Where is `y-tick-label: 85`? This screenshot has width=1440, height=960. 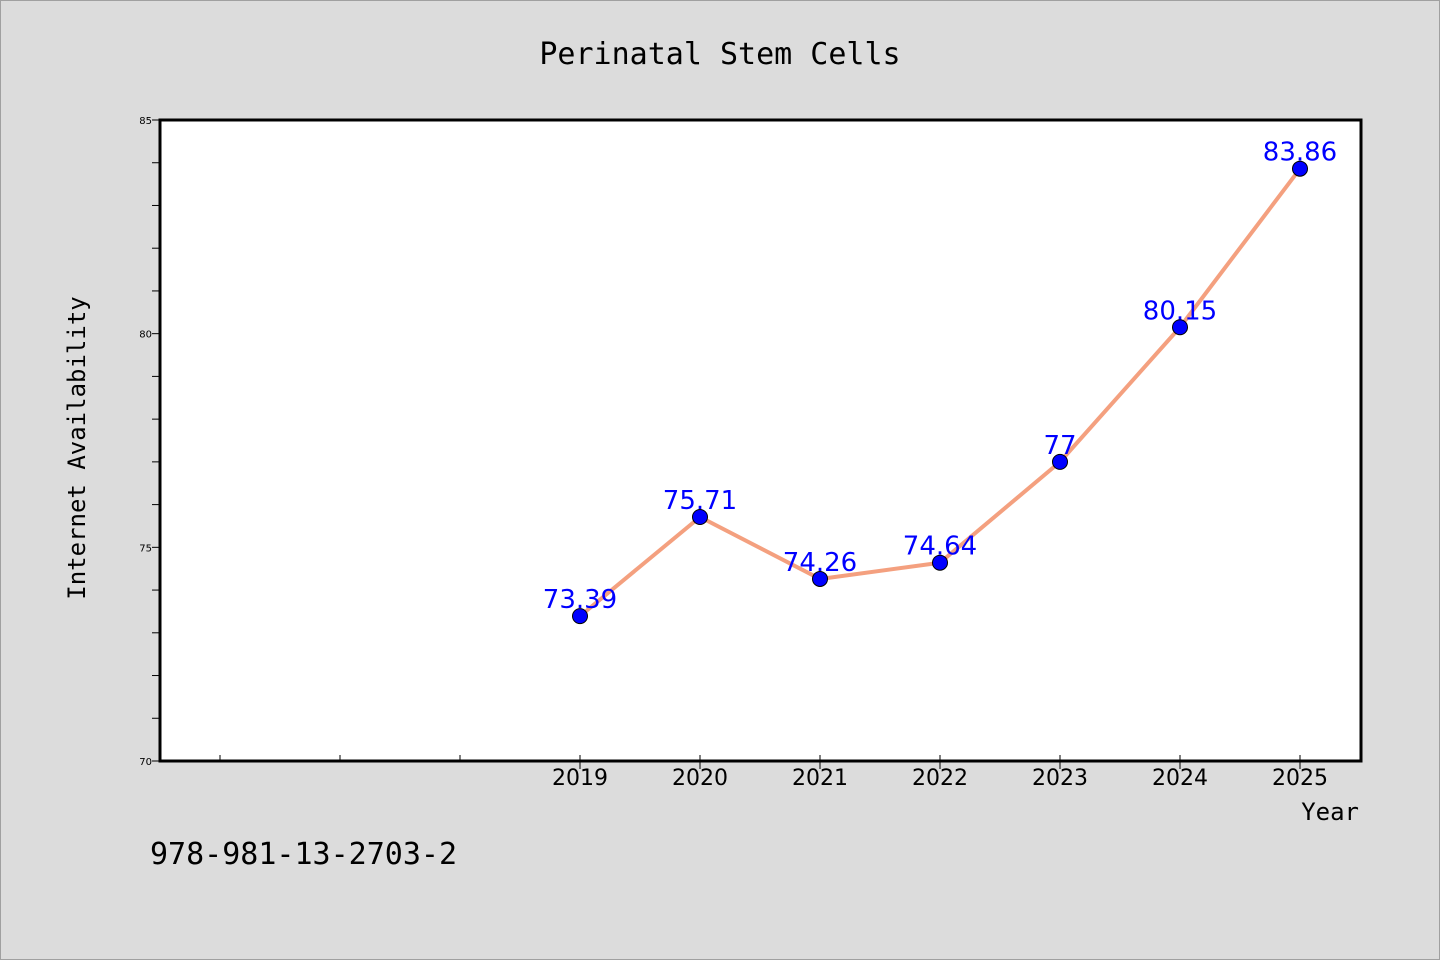 y-tick-label: 85 is located at coordinates (145, 121).